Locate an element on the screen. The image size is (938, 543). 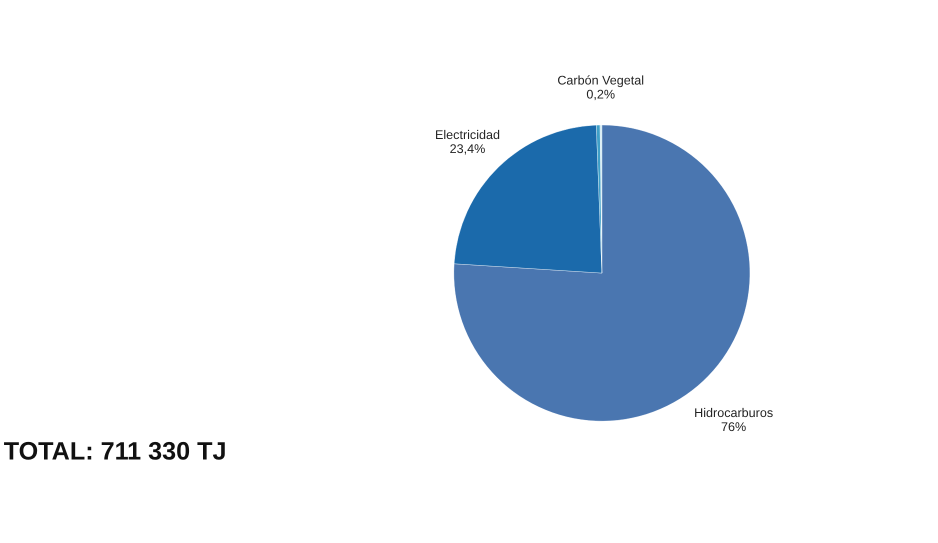
slice-label: Carbón Vegetal is located at coordinates (600, 80).